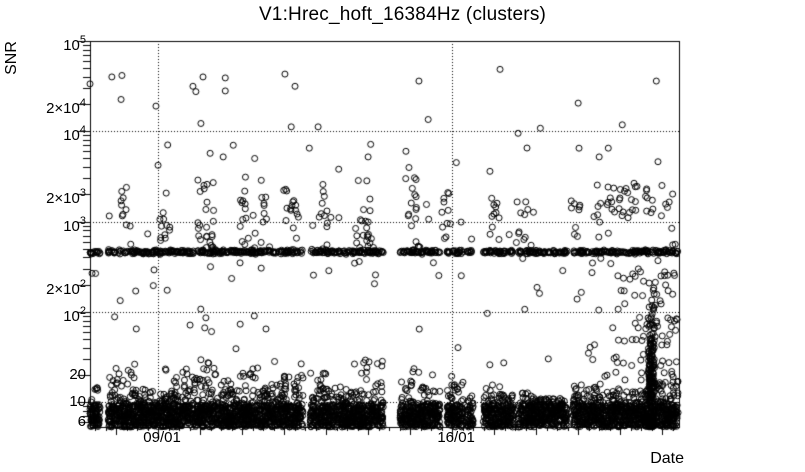 The image size is (805, 472). Describe the element at coordinates (667, 458) in the screenshot. I see `x-axis-title: Date` at that location.